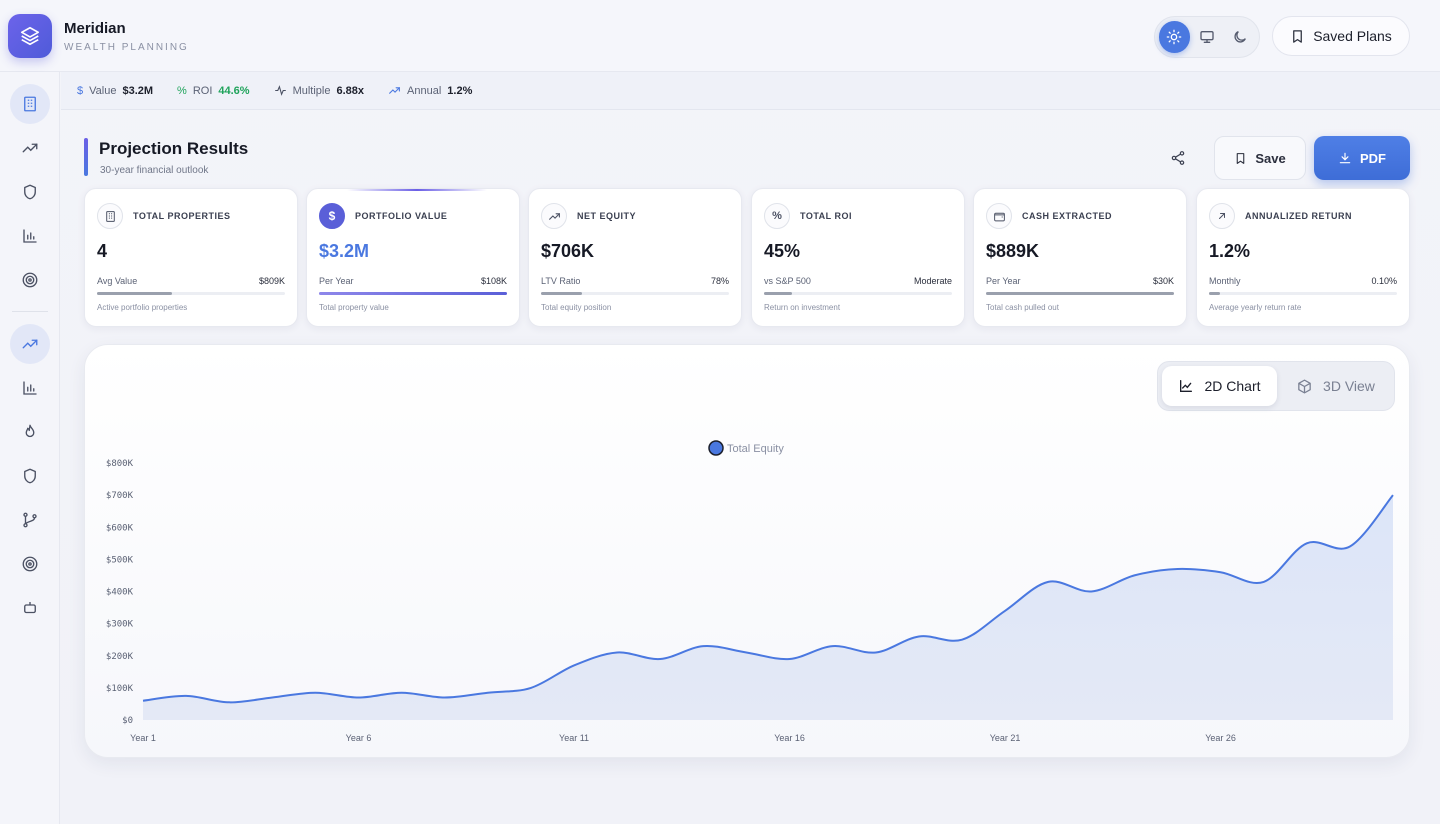 The width and height of the screenshot is (1440, 824). What do you see at coordinates (1219, 386) in the screenshot?
I see `view-2d-chart-button: 2D Chart` at bounding box center [1219, 386].